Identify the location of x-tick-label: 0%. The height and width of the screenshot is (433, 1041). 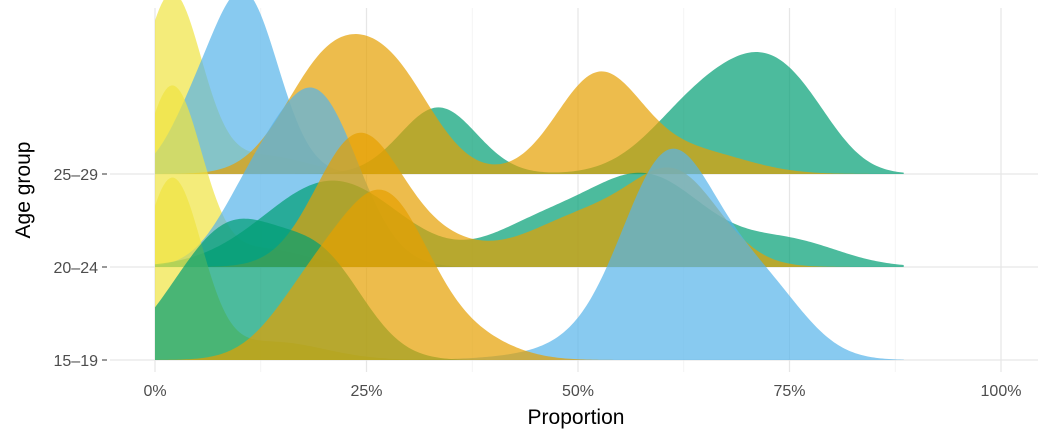
(154, 391).